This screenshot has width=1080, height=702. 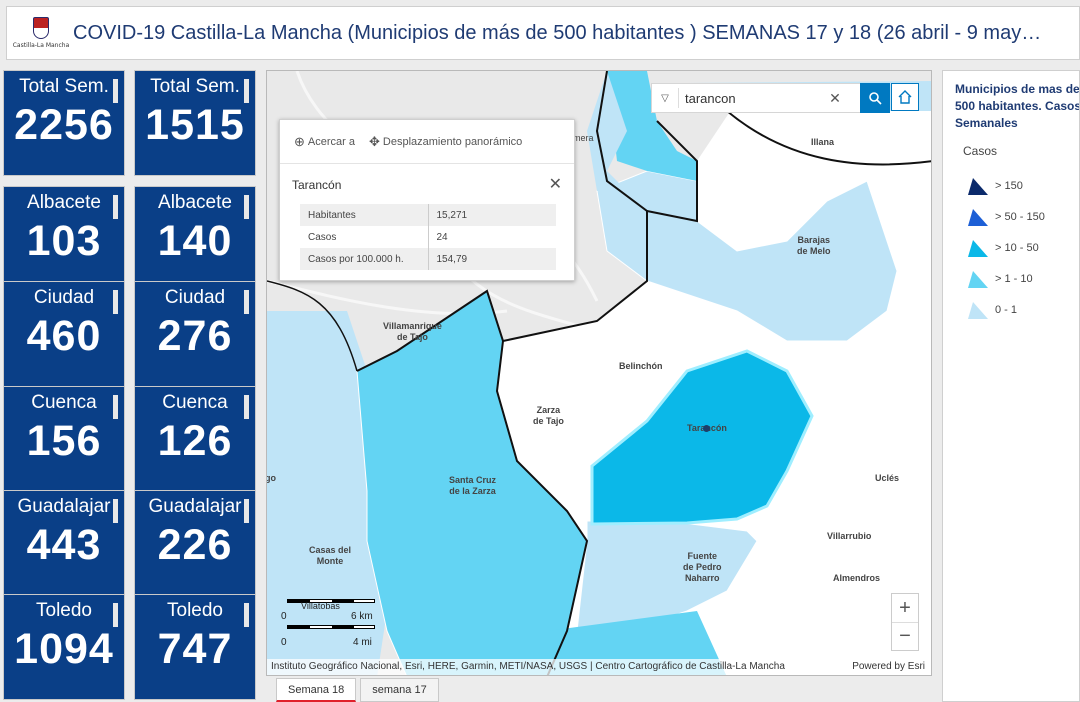 I want to click on zoom-in-button: +, so click(x=905, y=607).